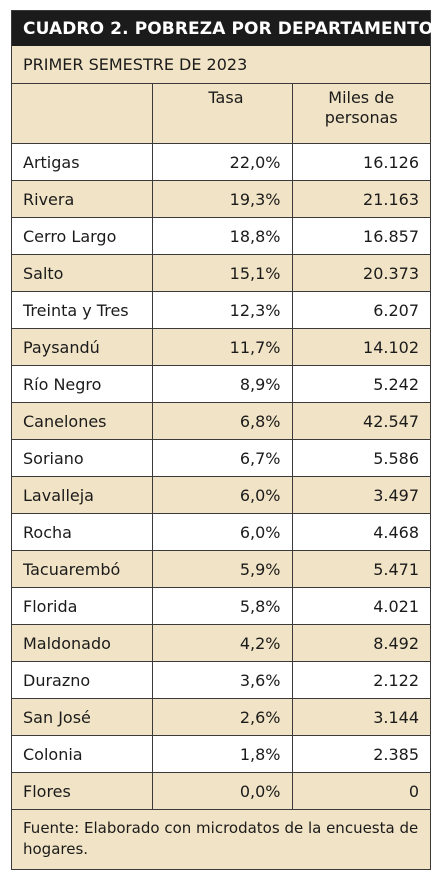 Image resolution: width=441 pixels, height=876 pixels. What do you see at coordinates (82, 680) in the screenshot?
I see `cell-department: Durazno` at bounding box center [82, 680].